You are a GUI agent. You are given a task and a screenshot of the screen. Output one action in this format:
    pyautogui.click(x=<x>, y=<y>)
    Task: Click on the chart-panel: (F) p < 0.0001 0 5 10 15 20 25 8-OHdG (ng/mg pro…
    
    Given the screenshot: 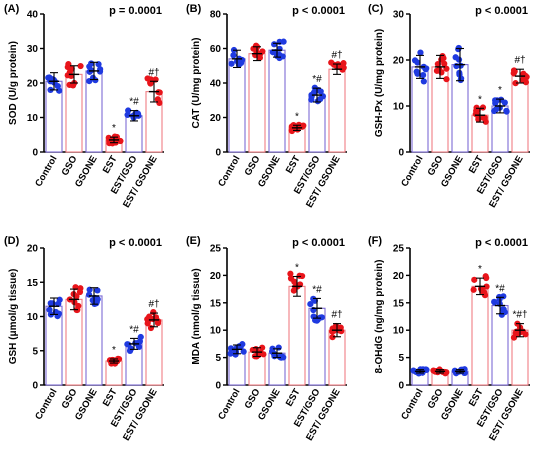 What is the action you would take?
    pyautogui.click(x=449, y=339)
    